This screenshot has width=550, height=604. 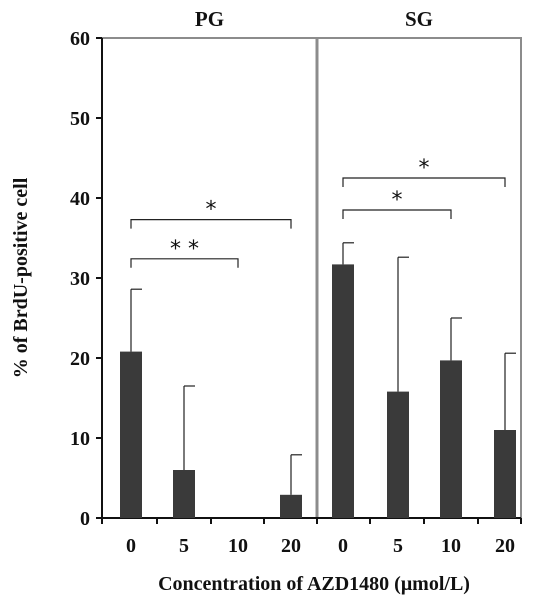 What do you see at coordinates (21, 277) in the screenshot?
I see `y-axis-title: % of BrdU-positive cell` at bounding box center [21, 277].